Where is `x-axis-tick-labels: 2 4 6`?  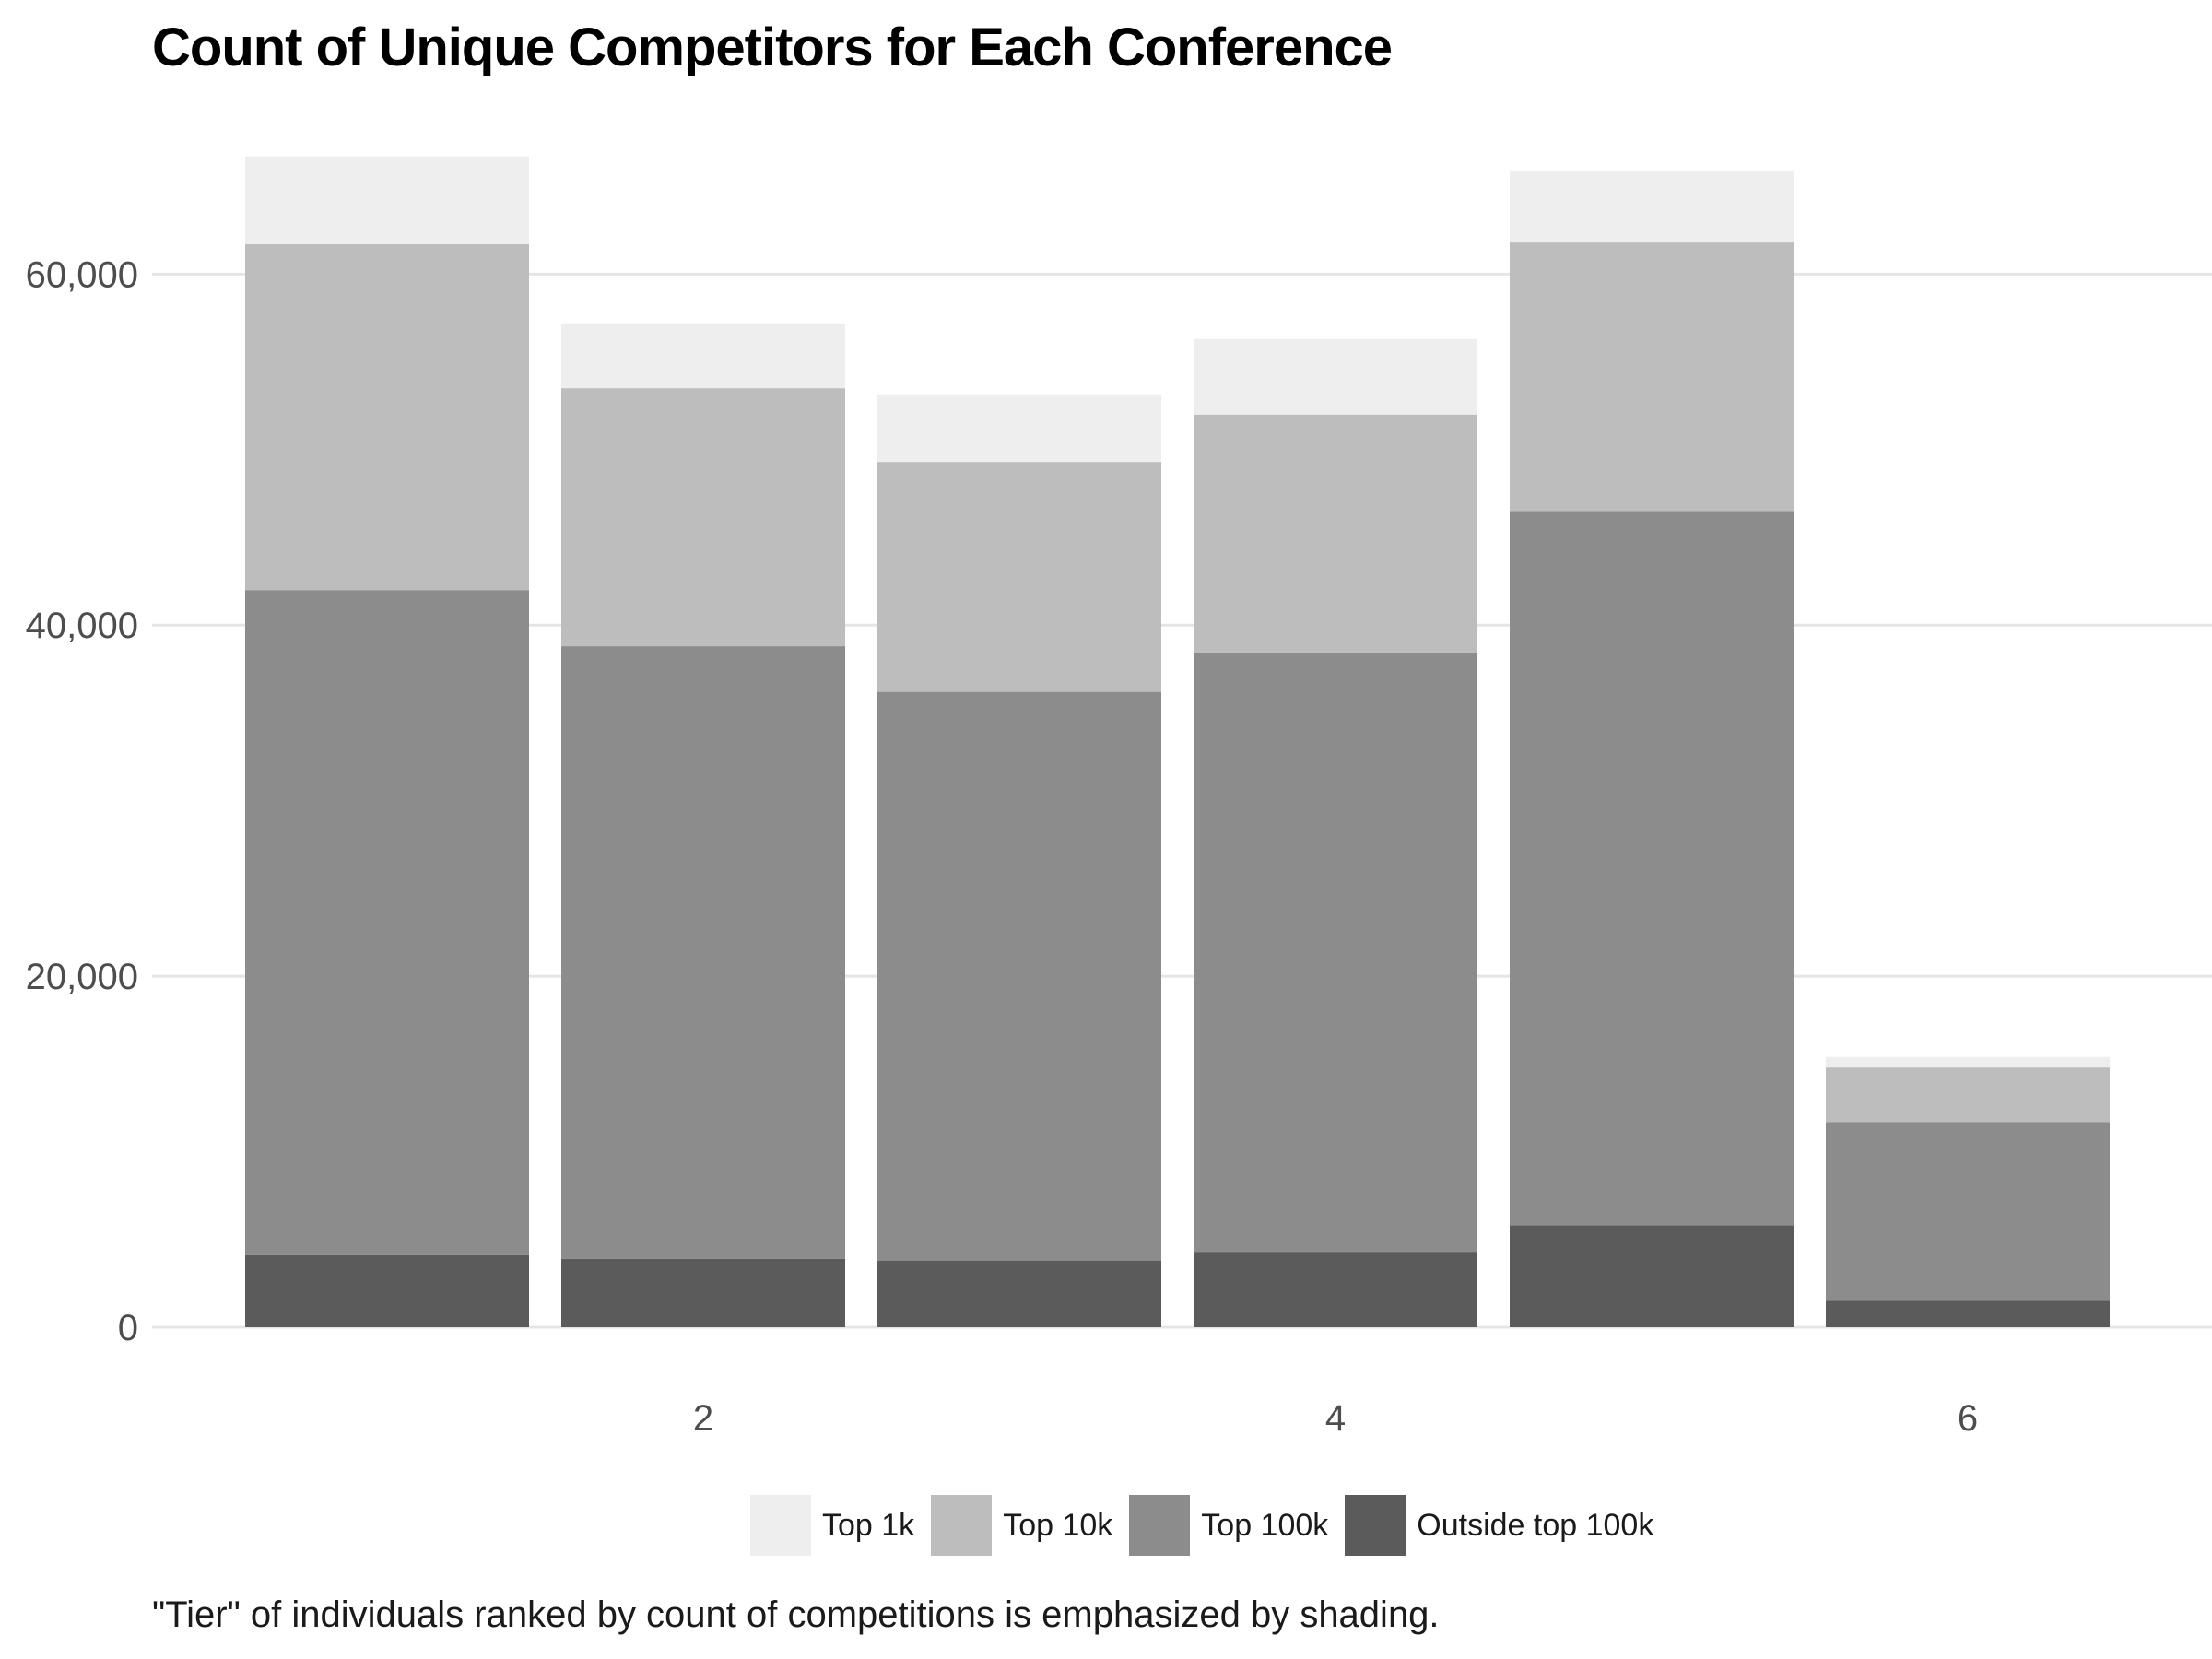 x-axis-tick-labels: 2 4 6 is located at coordinates (1335, 1418).